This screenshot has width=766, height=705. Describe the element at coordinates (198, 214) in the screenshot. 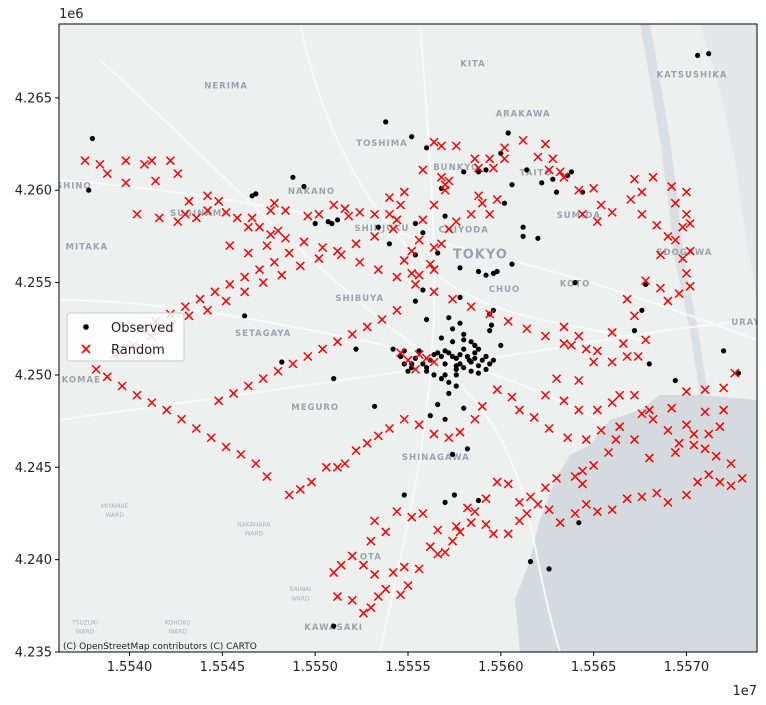

I see `map-place-label: SUGINAMI` at that location.